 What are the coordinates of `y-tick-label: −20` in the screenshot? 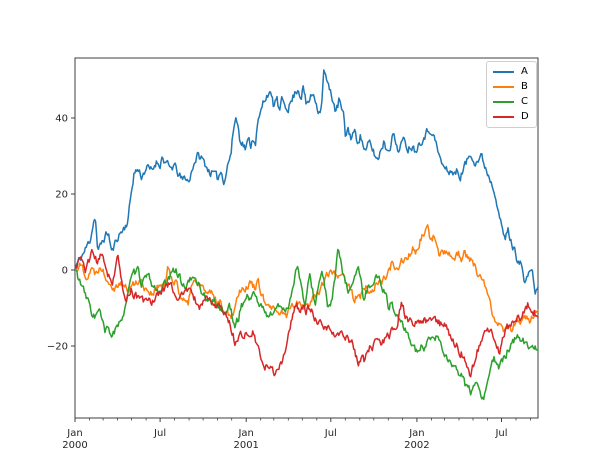 It's located at (57, 347).